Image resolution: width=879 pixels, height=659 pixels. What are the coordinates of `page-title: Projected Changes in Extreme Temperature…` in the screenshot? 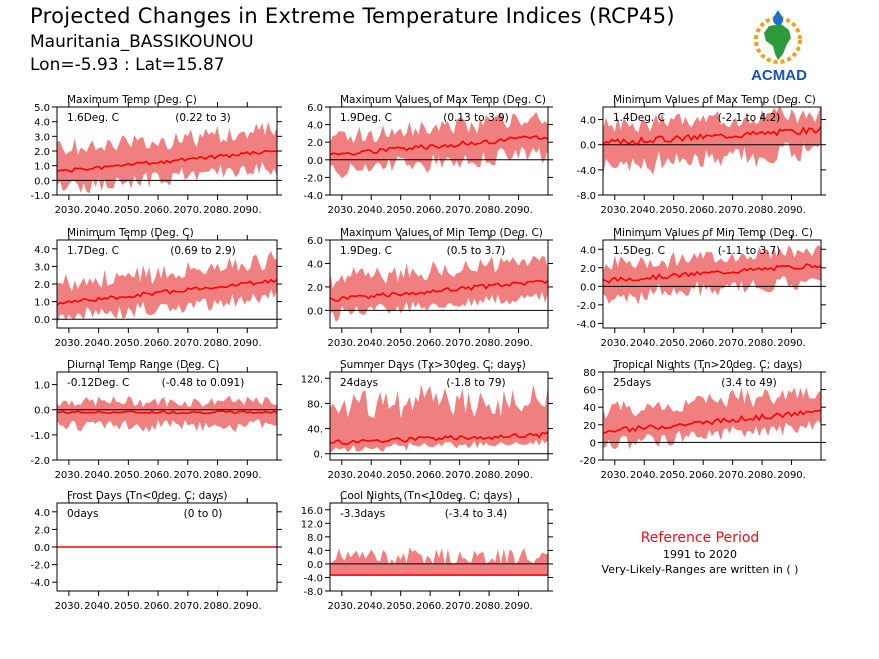 It's located at (352, 16).